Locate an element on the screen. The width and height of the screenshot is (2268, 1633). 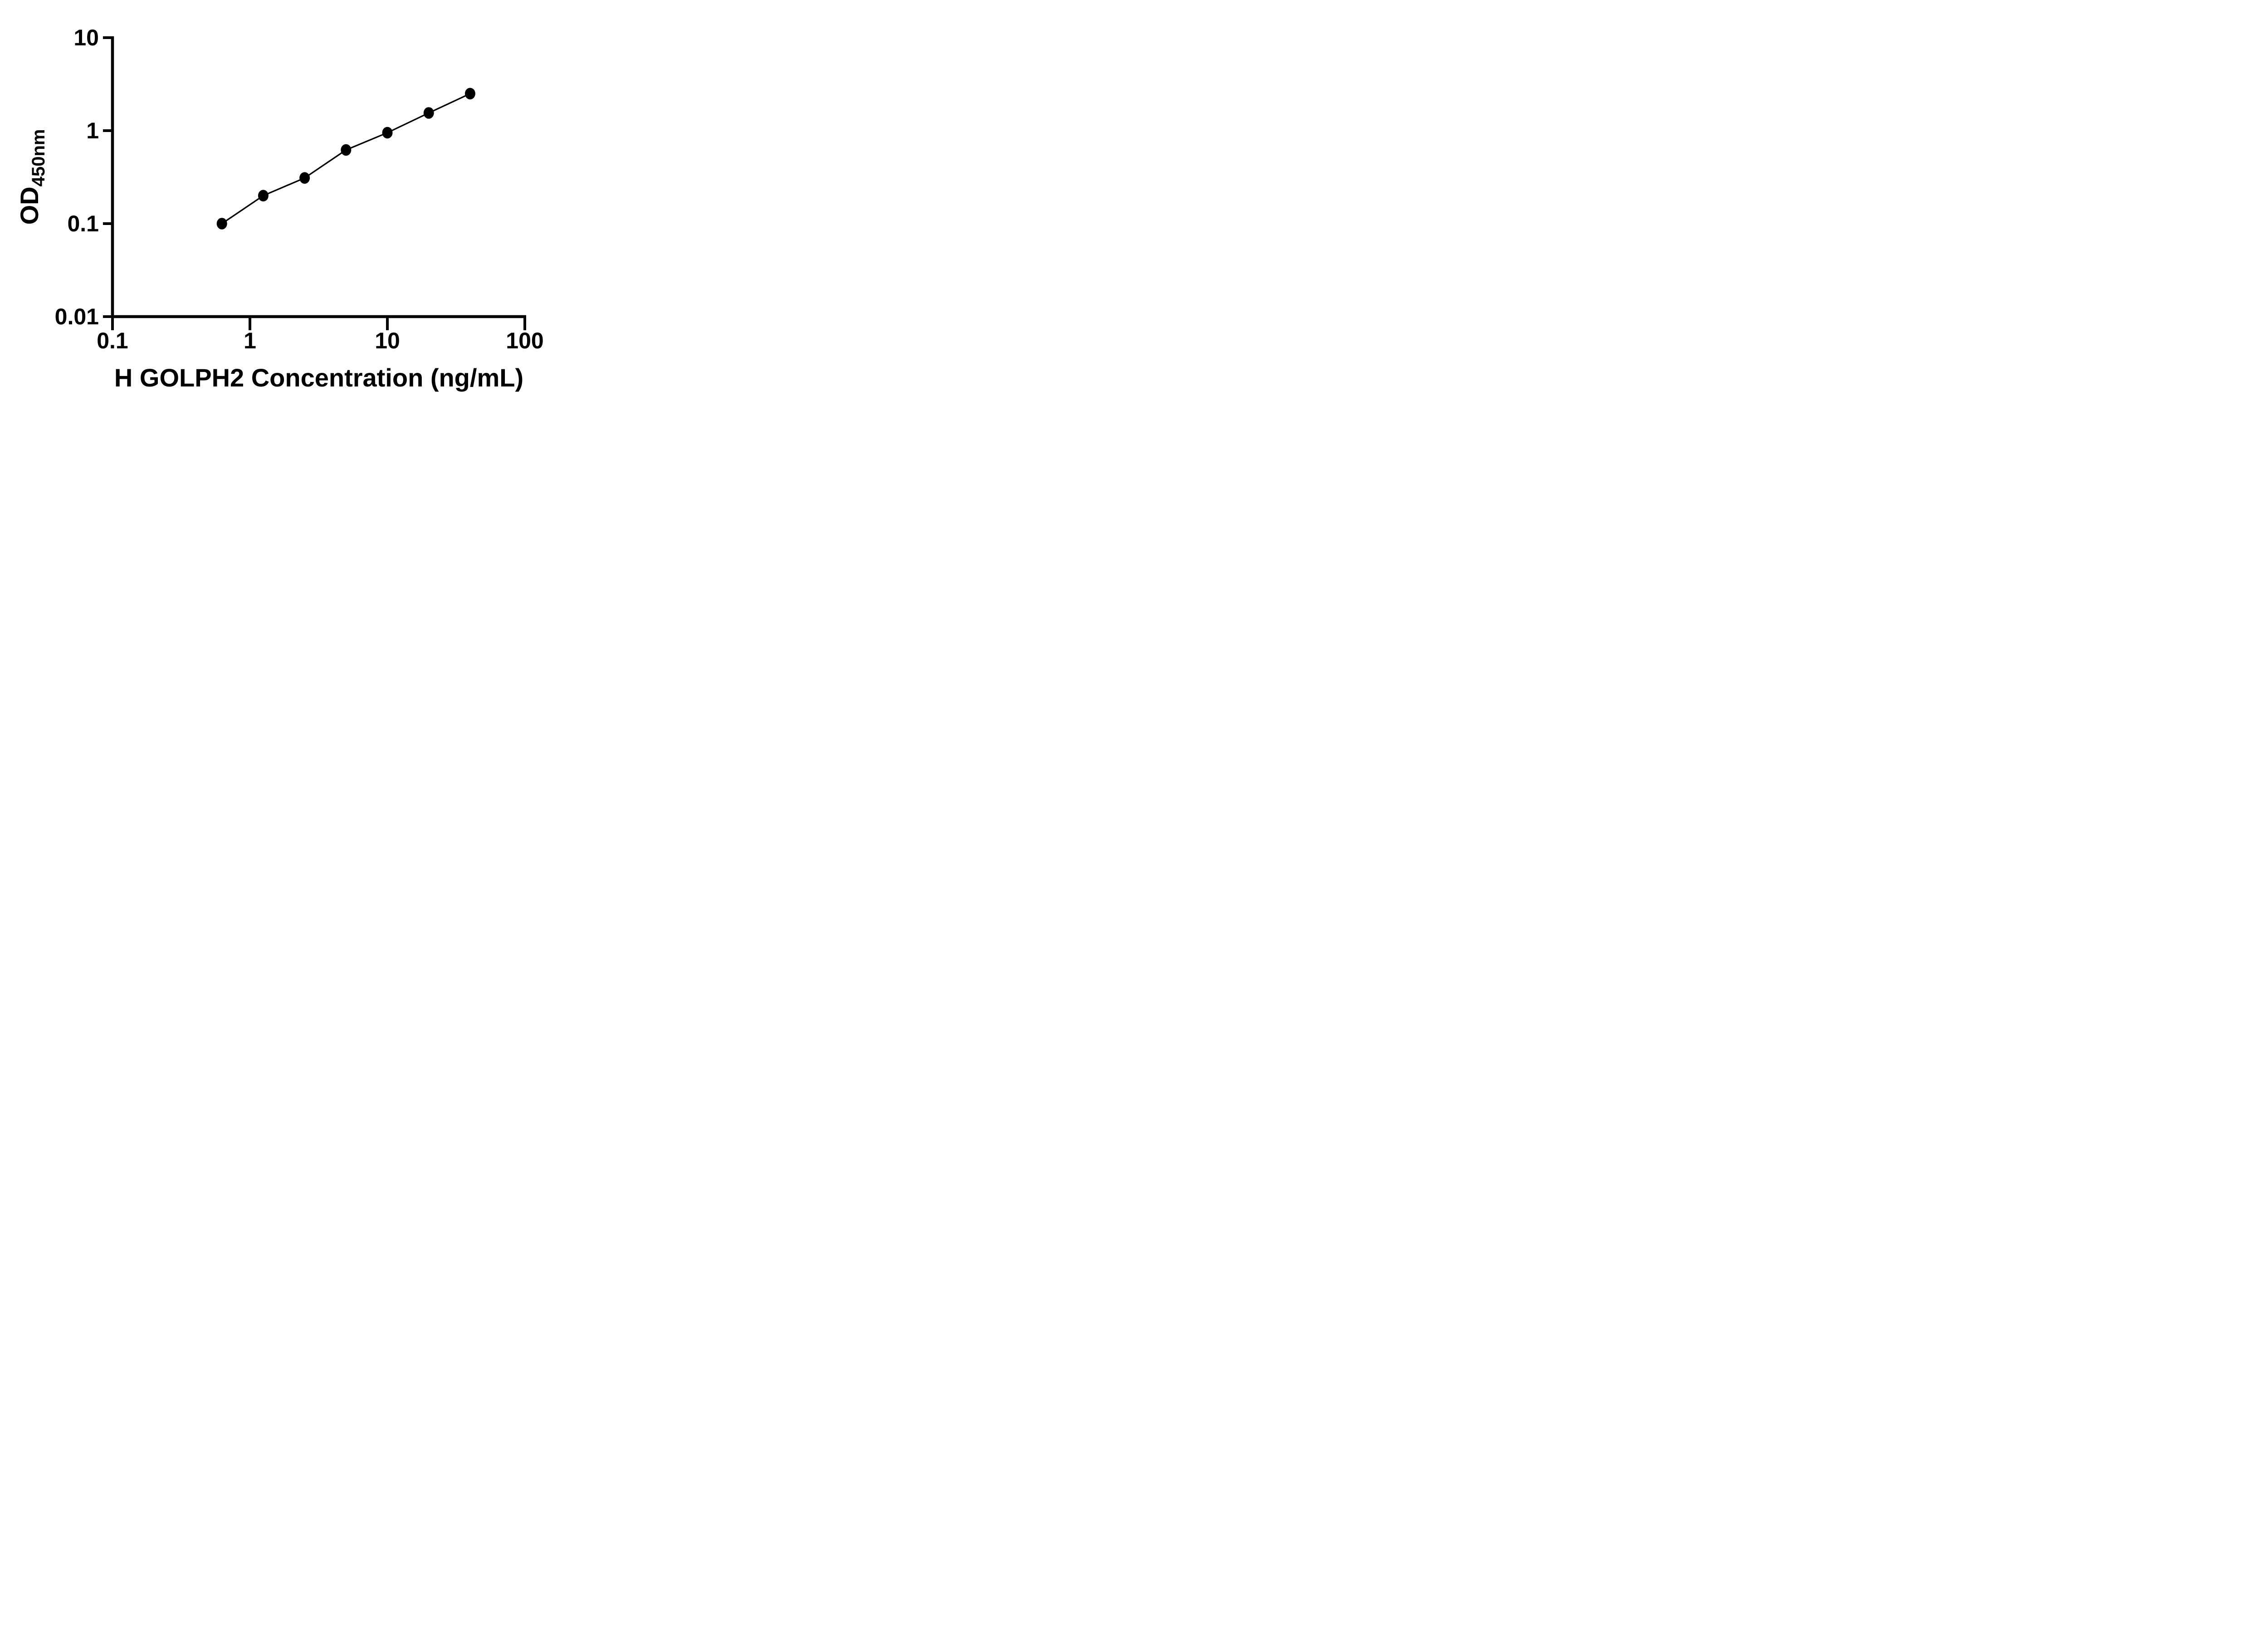
chart-background is located at coordinates (291, 204).